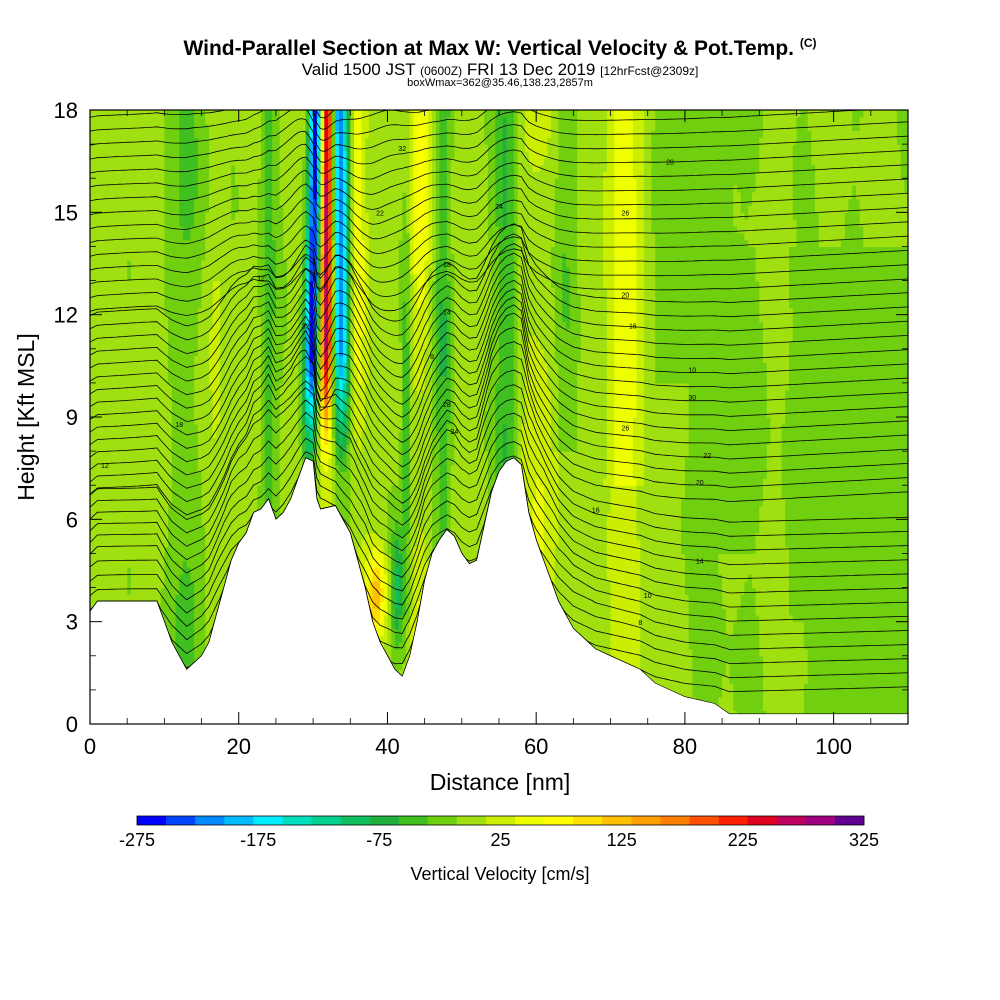  I want to click on y-tick-label: 0, so click(72, 724).